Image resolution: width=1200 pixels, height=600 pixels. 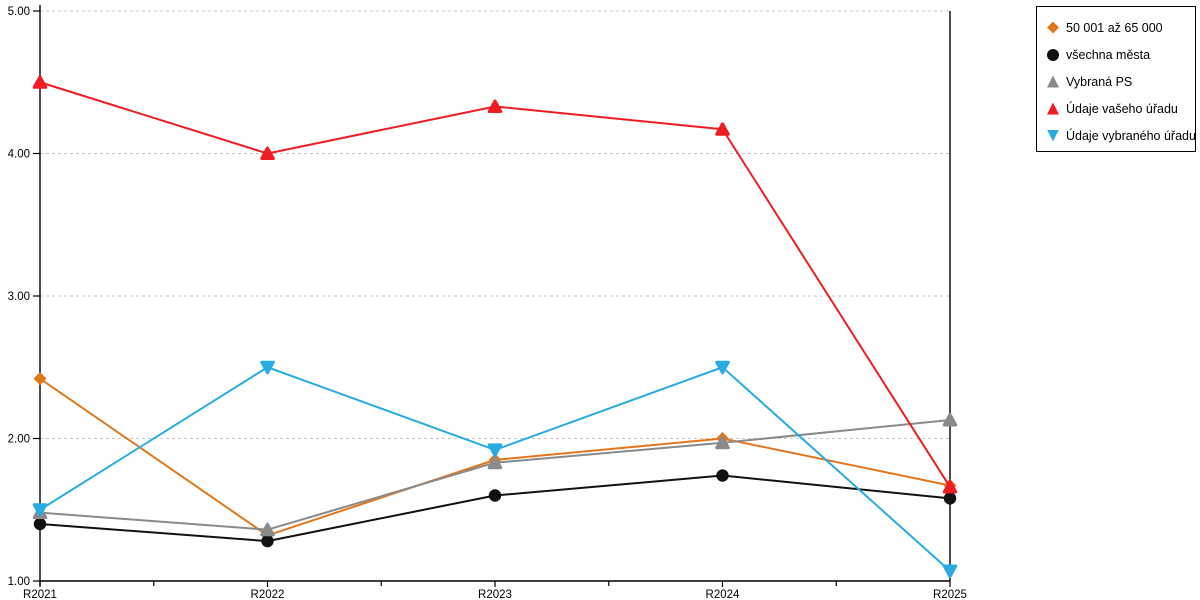 I want to click on y-tick-label: 1.00, so click(x=19, y=582).